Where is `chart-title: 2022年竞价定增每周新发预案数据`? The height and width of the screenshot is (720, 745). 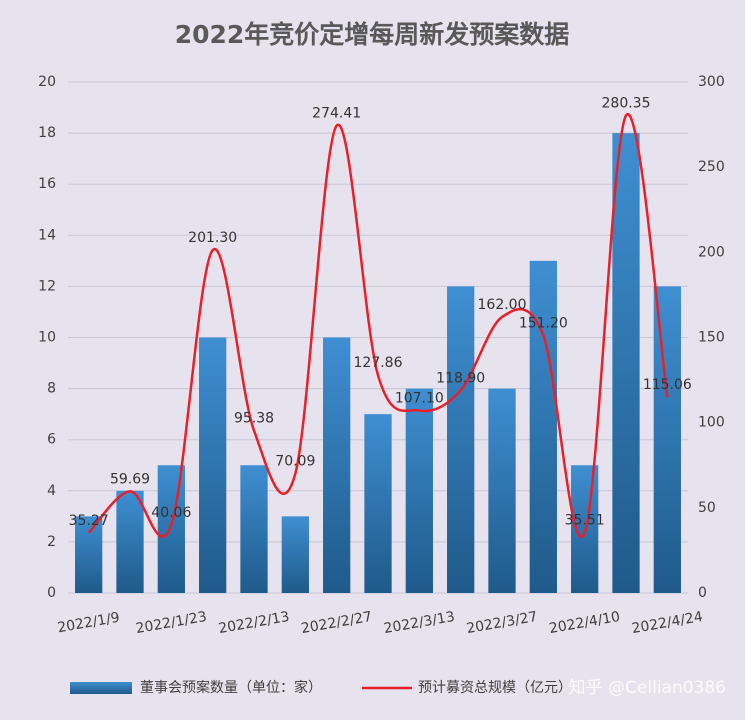 chart-title: 2022年竞价定增每周新发预案数据 is located at coordinates (372, 34).